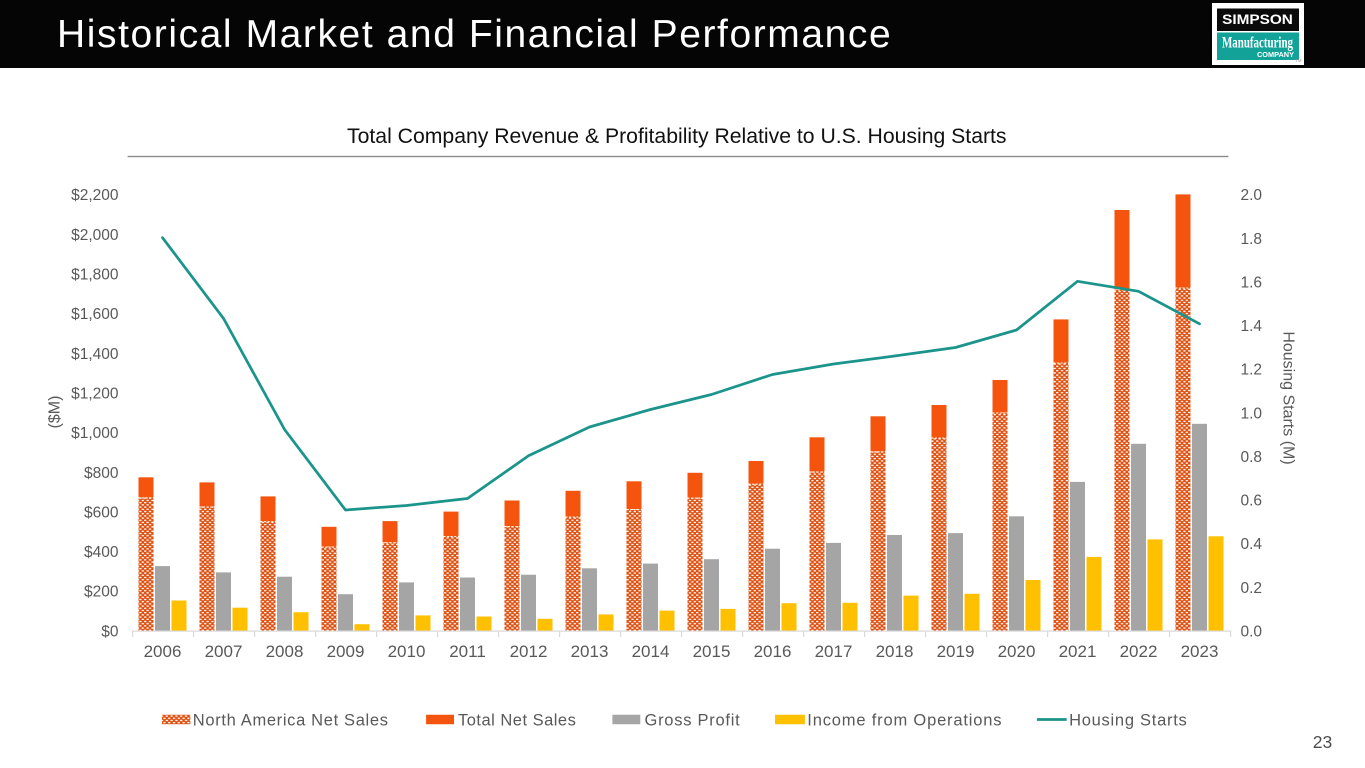 The height and width of the screenshot is (768, 1365). What do you see at coordinates (1252, 370) in the screenshot?
I see `svg-text: 1.2` at bounding box center [1252, 370].